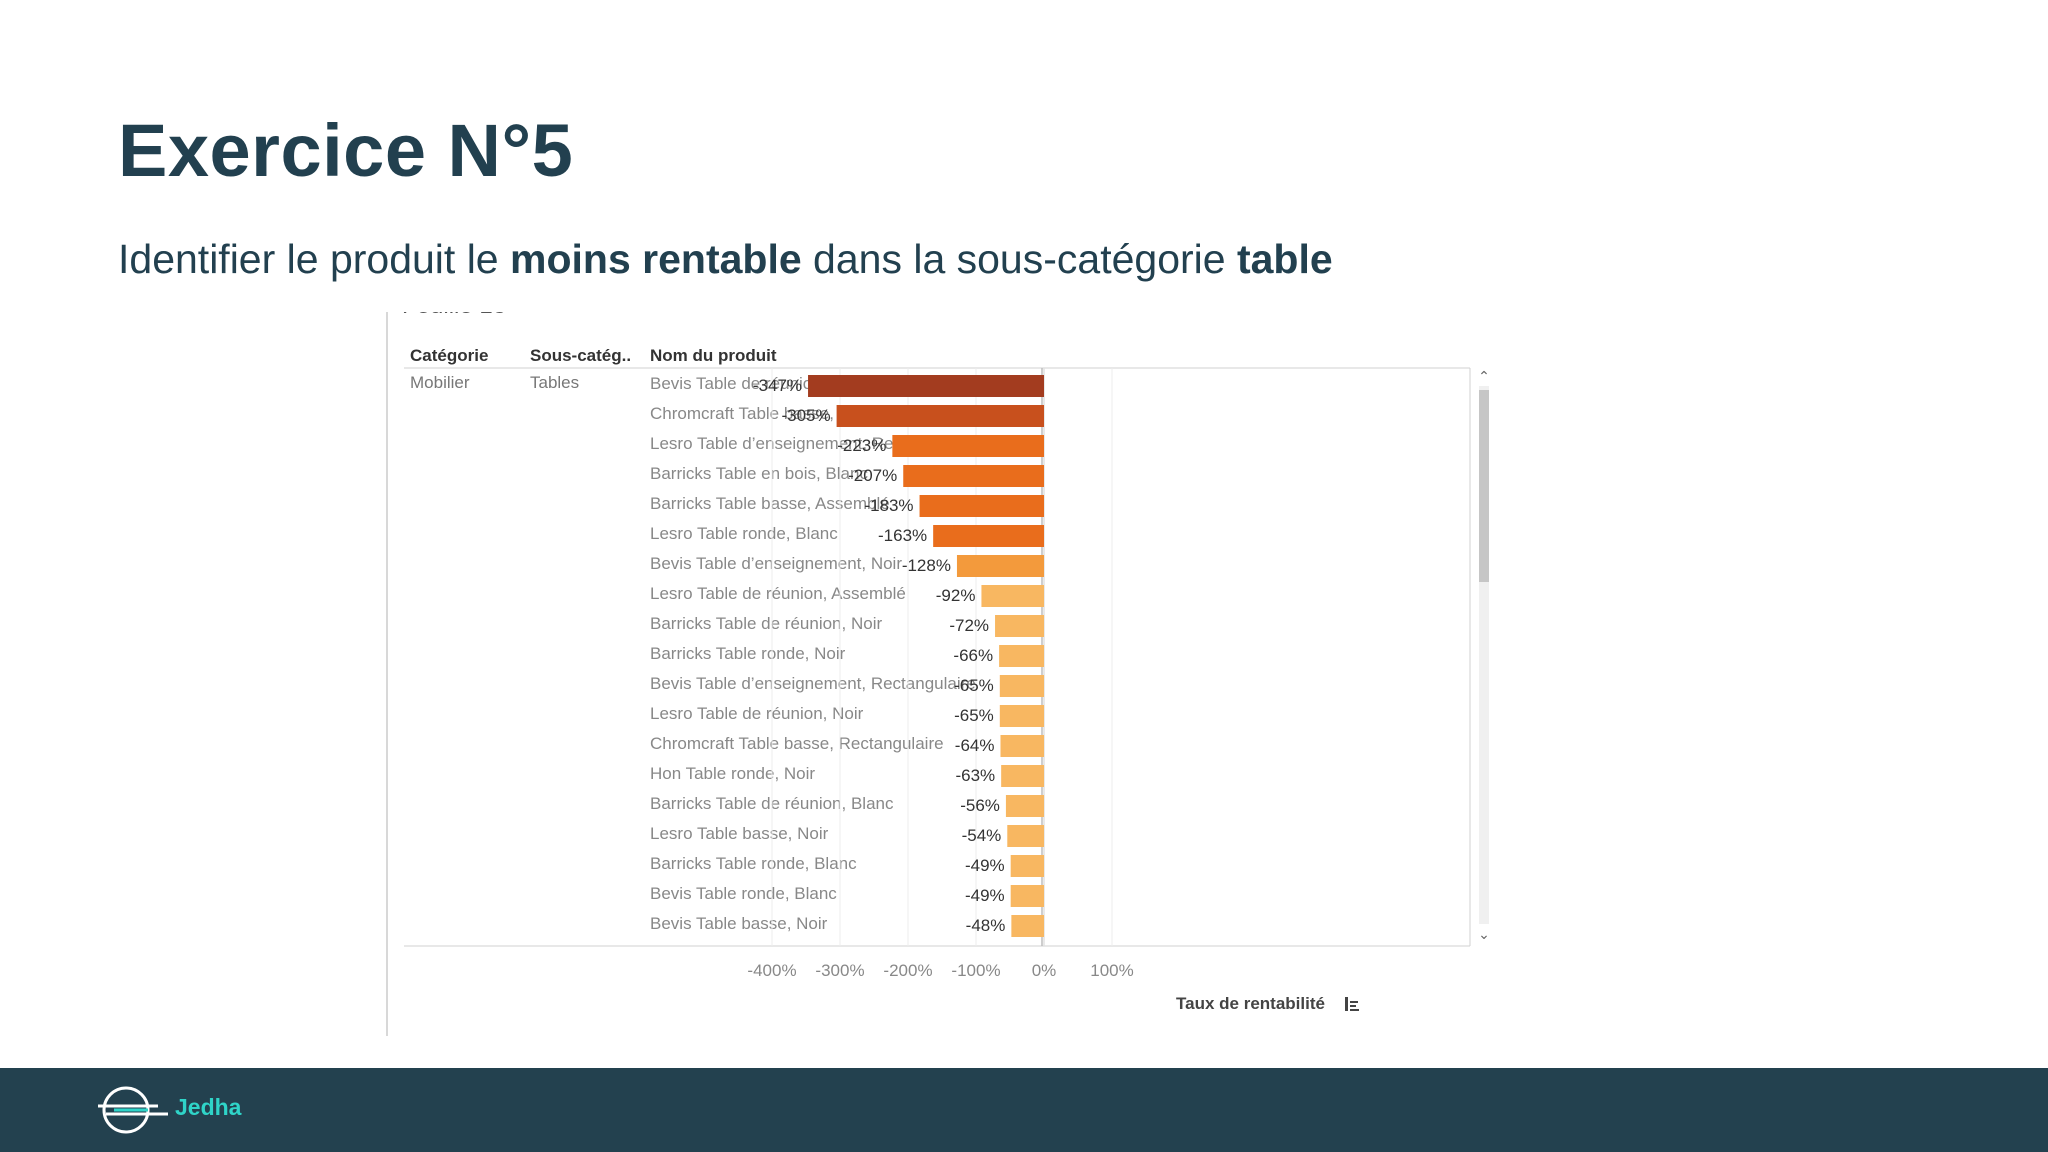 The height and width of the screenshot is (1152, 2048). Describe the element at coordinates (743, 893) in the screenshot. I see `product-name: Bevis Table ronde, Blanc` at that location.